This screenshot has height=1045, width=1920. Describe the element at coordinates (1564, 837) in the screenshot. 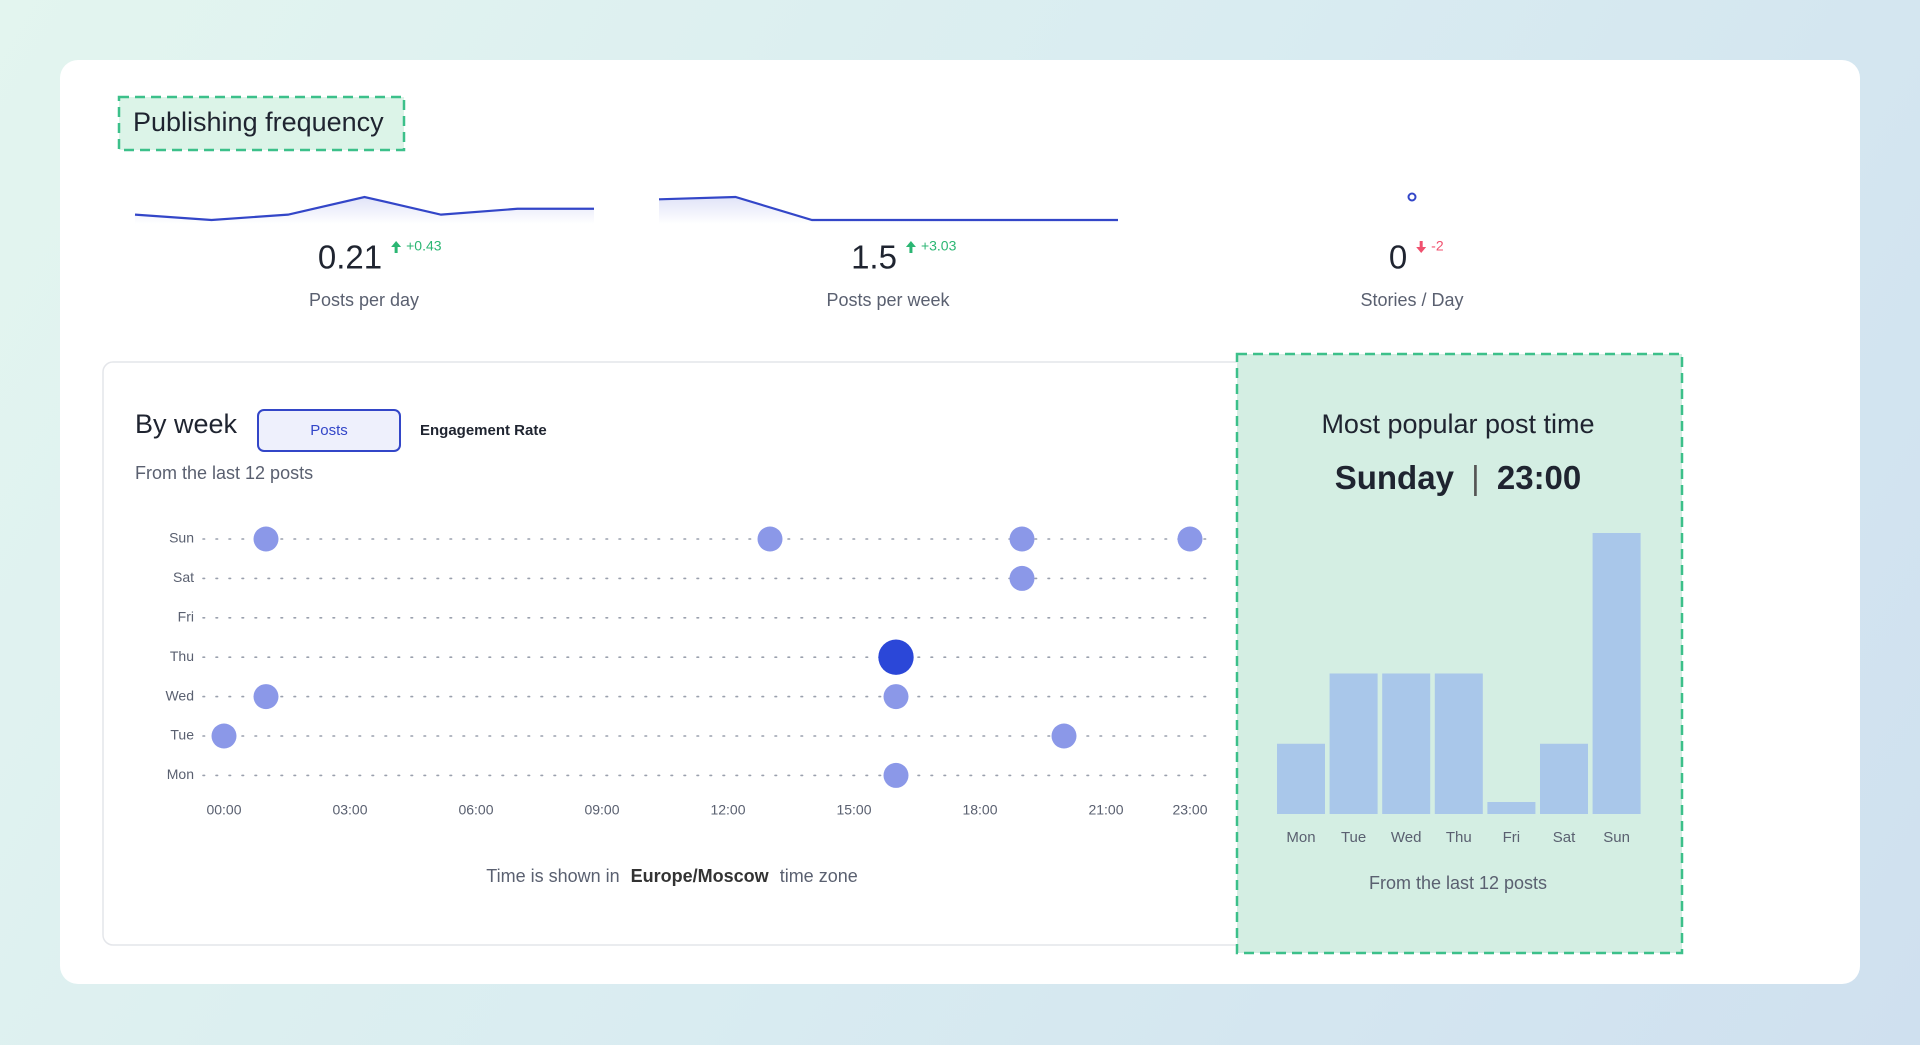

I see `x-tick-label: Sat` at that location.